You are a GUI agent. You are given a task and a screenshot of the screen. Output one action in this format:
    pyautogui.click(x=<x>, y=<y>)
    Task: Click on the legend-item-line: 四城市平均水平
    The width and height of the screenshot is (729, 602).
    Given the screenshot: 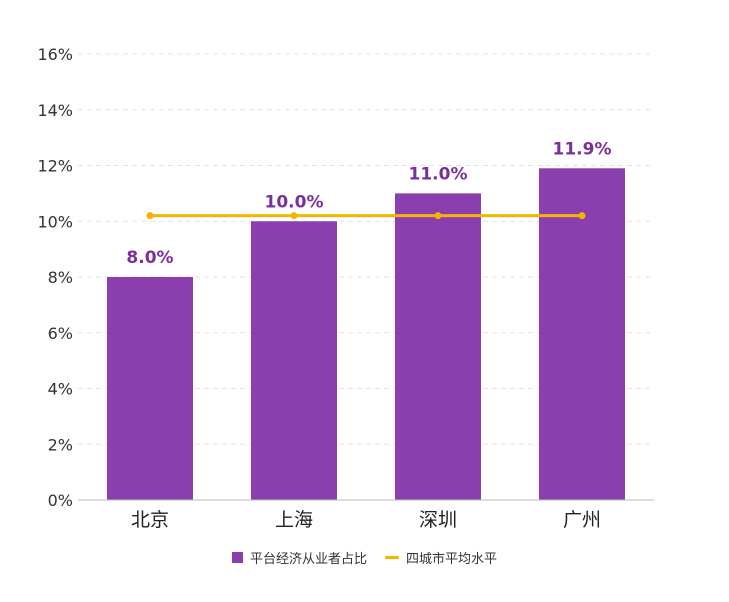 What is the action you would take?
    pyautogui.click(x=441, y=557)
    